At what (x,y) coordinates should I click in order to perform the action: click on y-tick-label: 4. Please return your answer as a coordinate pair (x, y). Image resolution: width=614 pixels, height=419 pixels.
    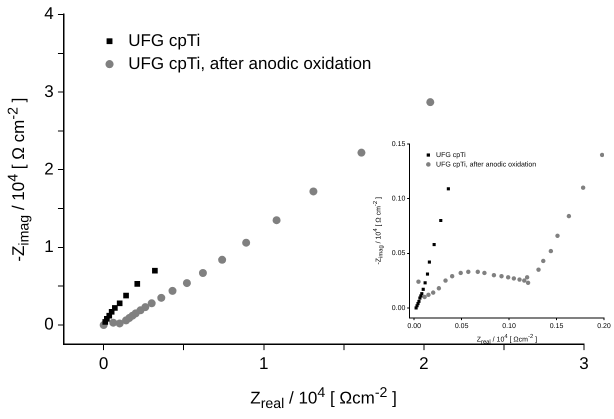
    Looking at the image, I should click on (49, 14).